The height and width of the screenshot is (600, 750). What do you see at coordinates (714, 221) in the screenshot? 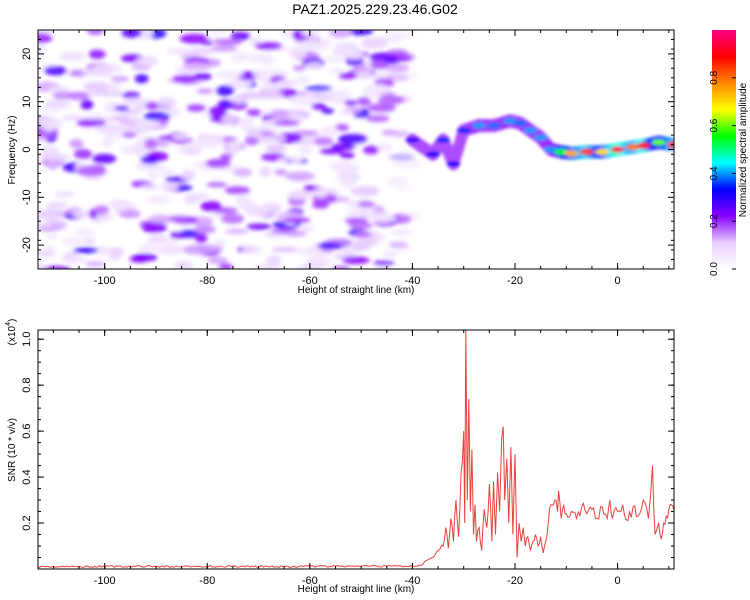
I see `colorbar-tick-label: 0.2` at bounding box center [714, 221].